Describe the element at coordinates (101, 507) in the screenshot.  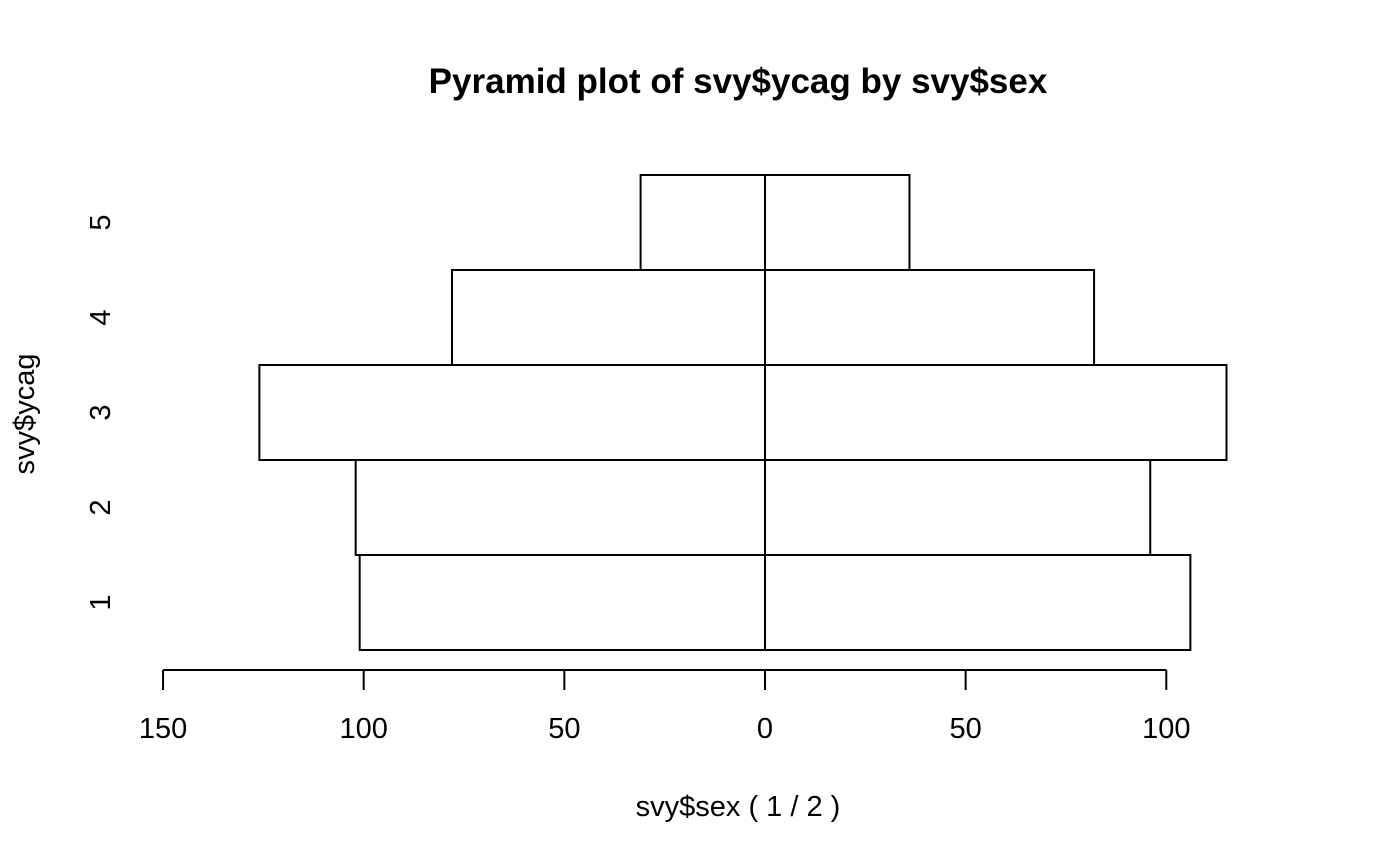
I see `y-tick-label-2: 2` at that location.